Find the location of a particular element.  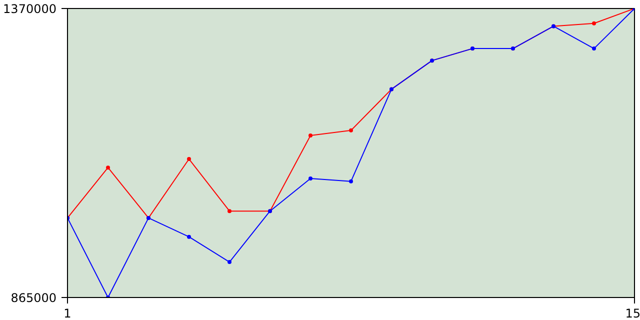

y-tick-label: 1370000 is located at coordinates (30, 9).